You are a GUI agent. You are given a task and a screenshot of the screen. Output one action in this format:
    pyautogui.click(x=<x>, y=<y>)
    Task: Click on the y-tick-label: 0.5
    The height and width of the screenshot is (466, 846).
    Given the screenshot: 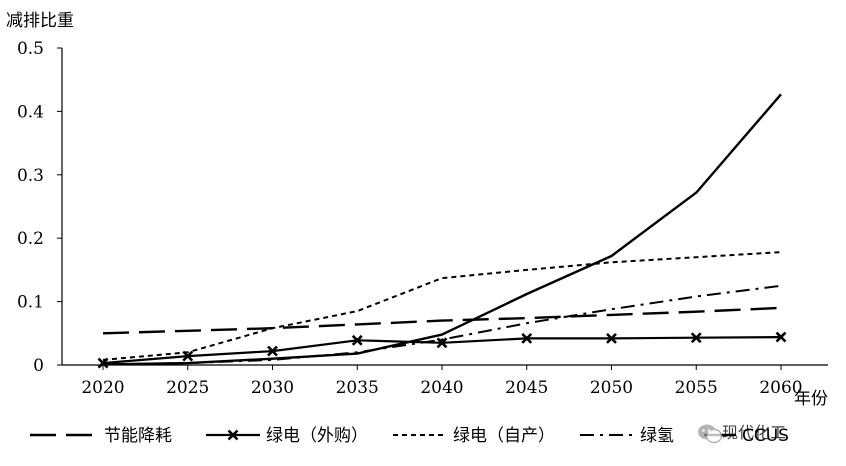 What is the action you would take?
    pyautogui.click(x=30, y=49)
    